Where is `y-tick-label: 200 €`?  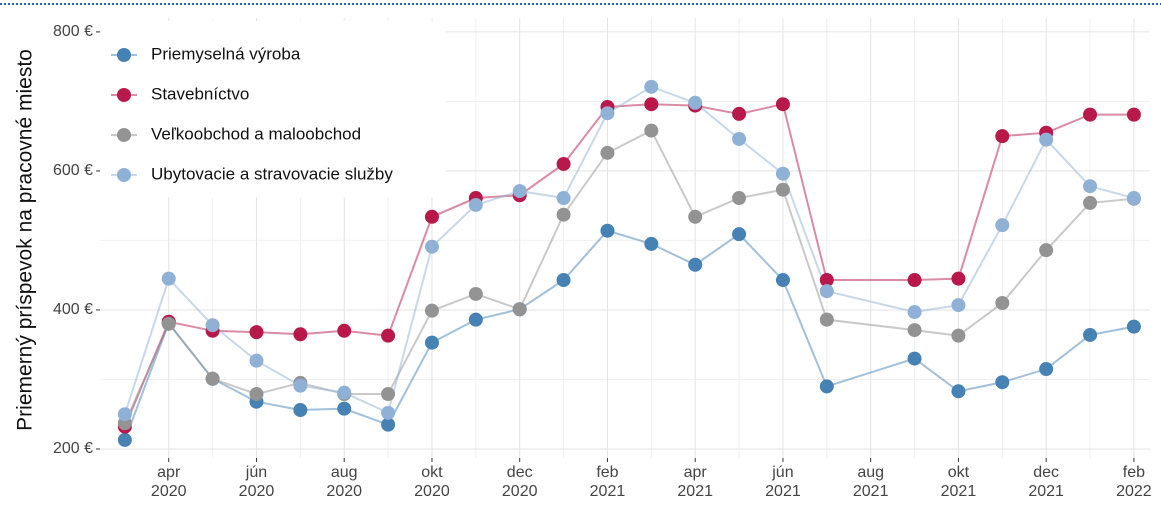 y-tick-label: 200 € is located at coordinates (73, 448).